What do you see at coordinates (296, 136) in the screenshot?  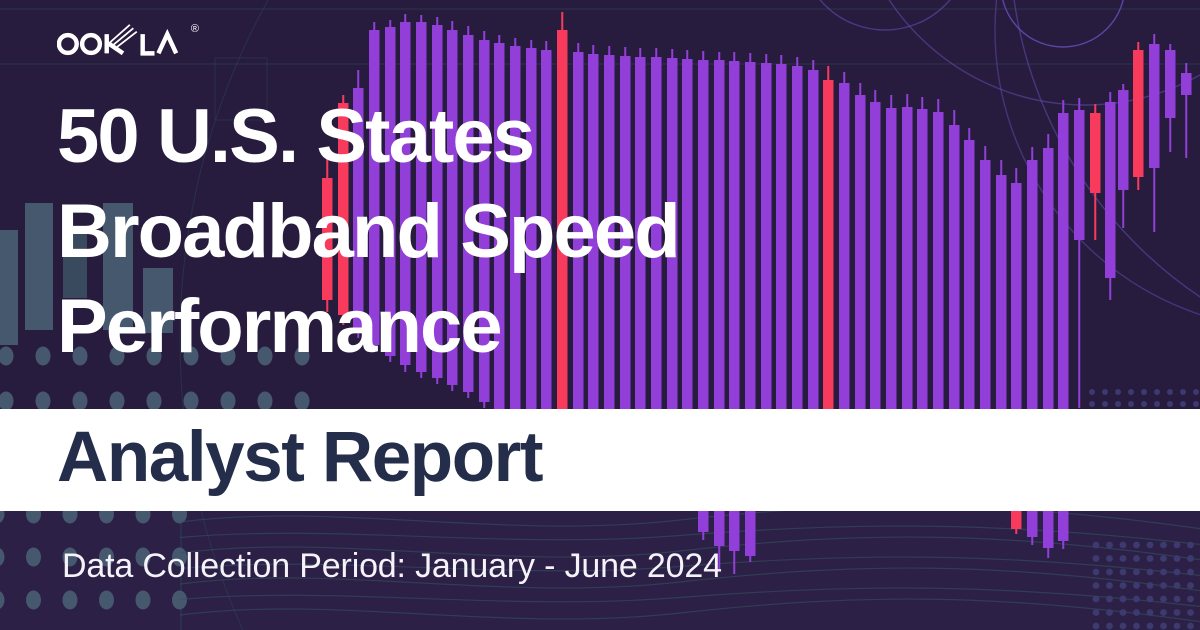 I see `title-line-1: 50 U.S. States` at bounding box center [296, 136].